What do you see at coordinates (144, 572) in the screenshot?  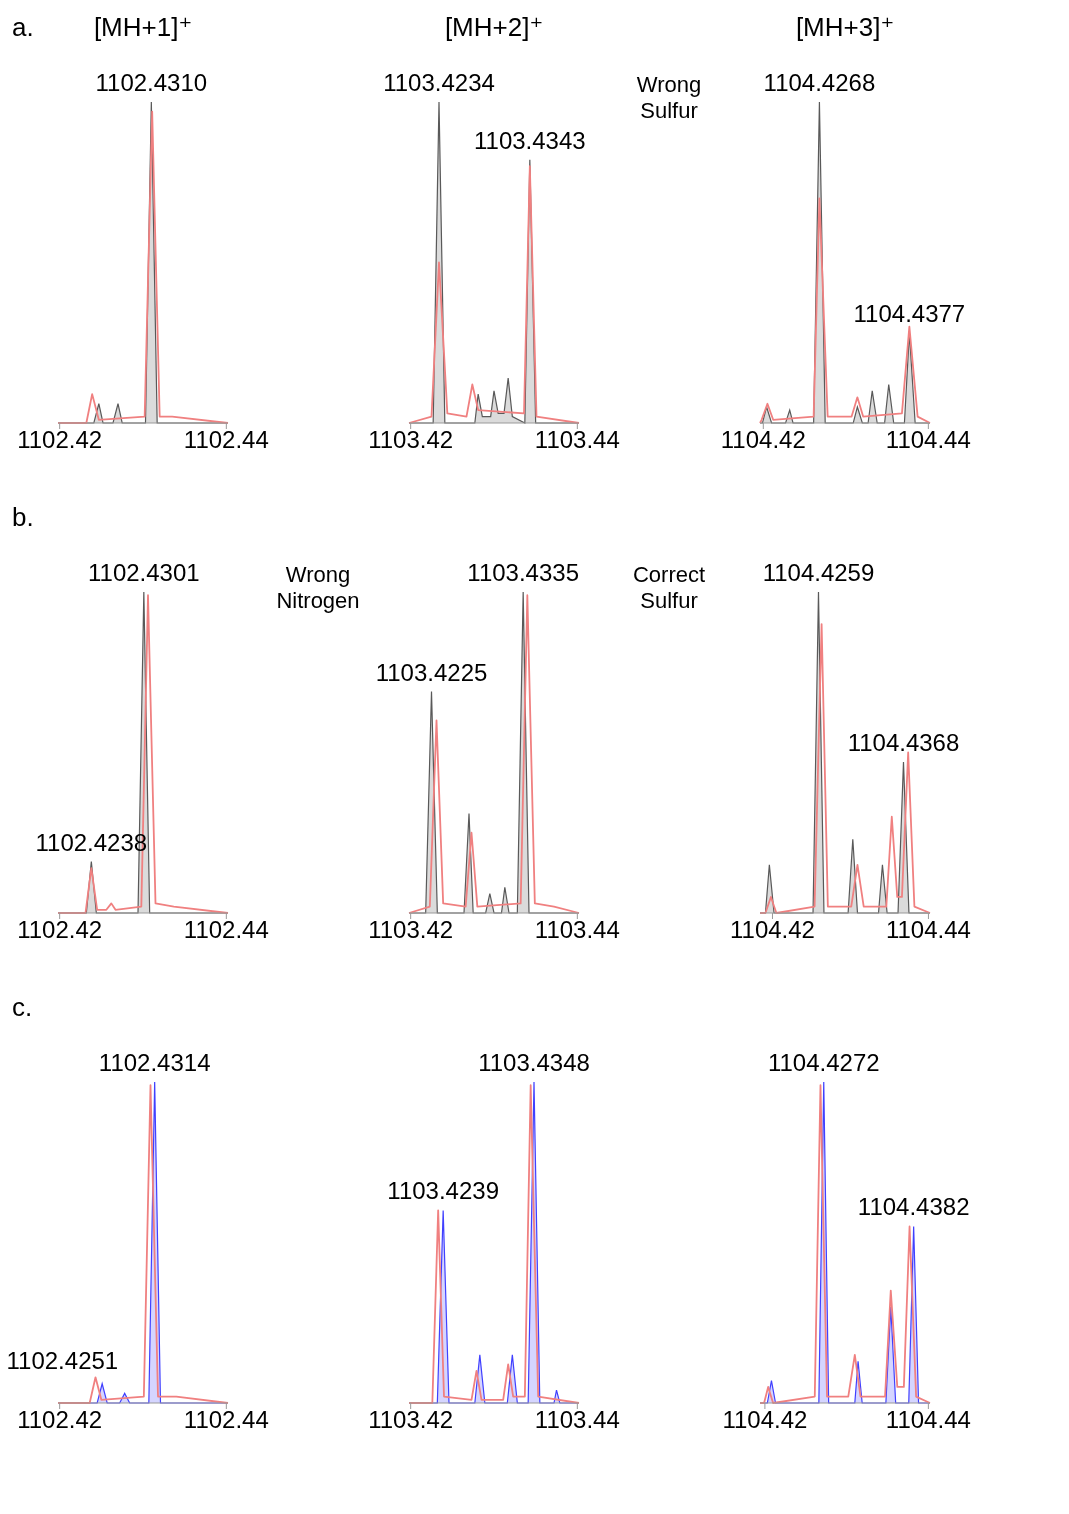 I see `annotation: 1102.4301` at bounding box center [144, 572].